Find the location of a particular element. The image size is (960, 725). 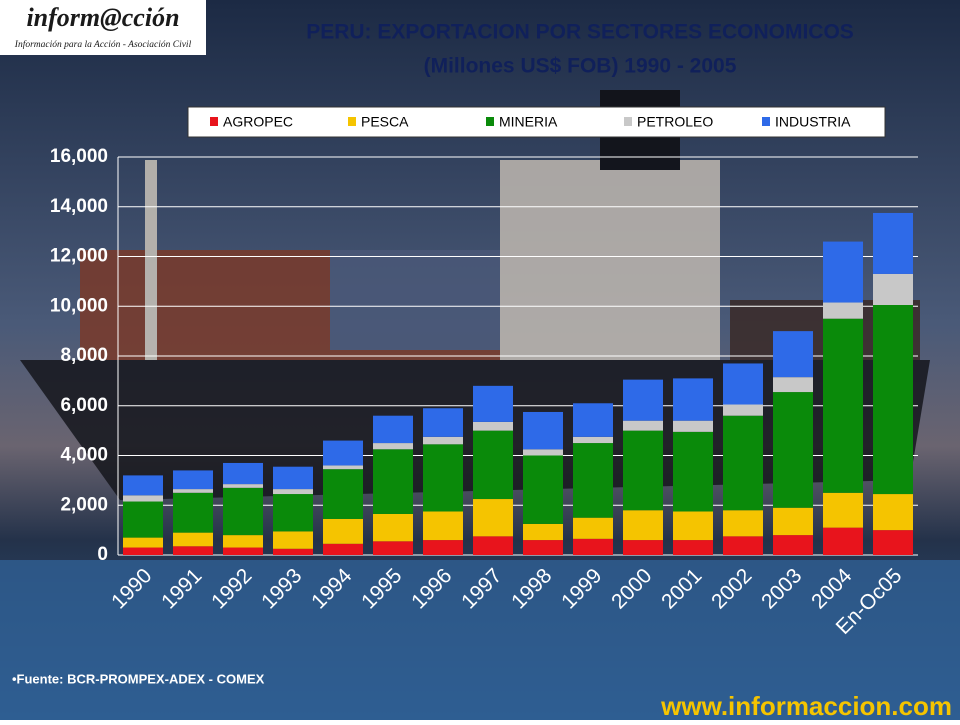

y-tick-label: 8,000 is located at coordinates (84, 355).